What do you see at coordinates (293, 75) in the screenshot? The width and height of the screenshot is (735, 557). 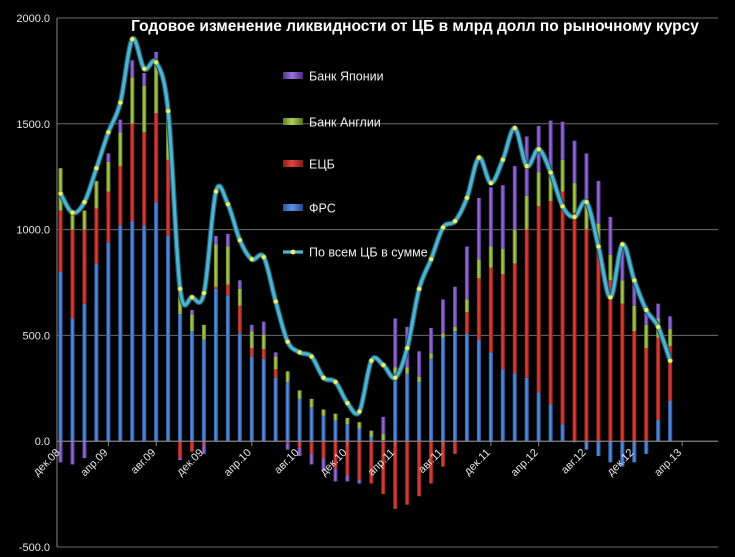 I see `legend-swatch-boj` at bounding box center [293, 75].